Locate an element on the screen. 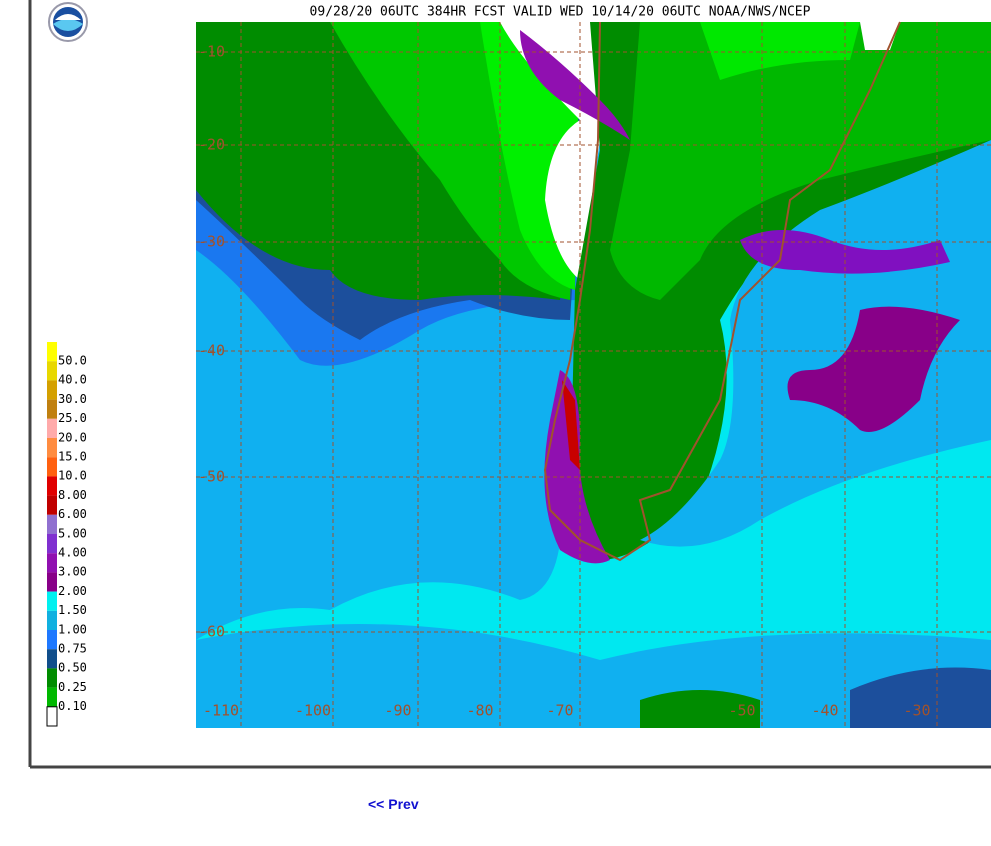 This screenshot has width=991, height=846. lat-label: -60 is located at coordinates (211, 632).